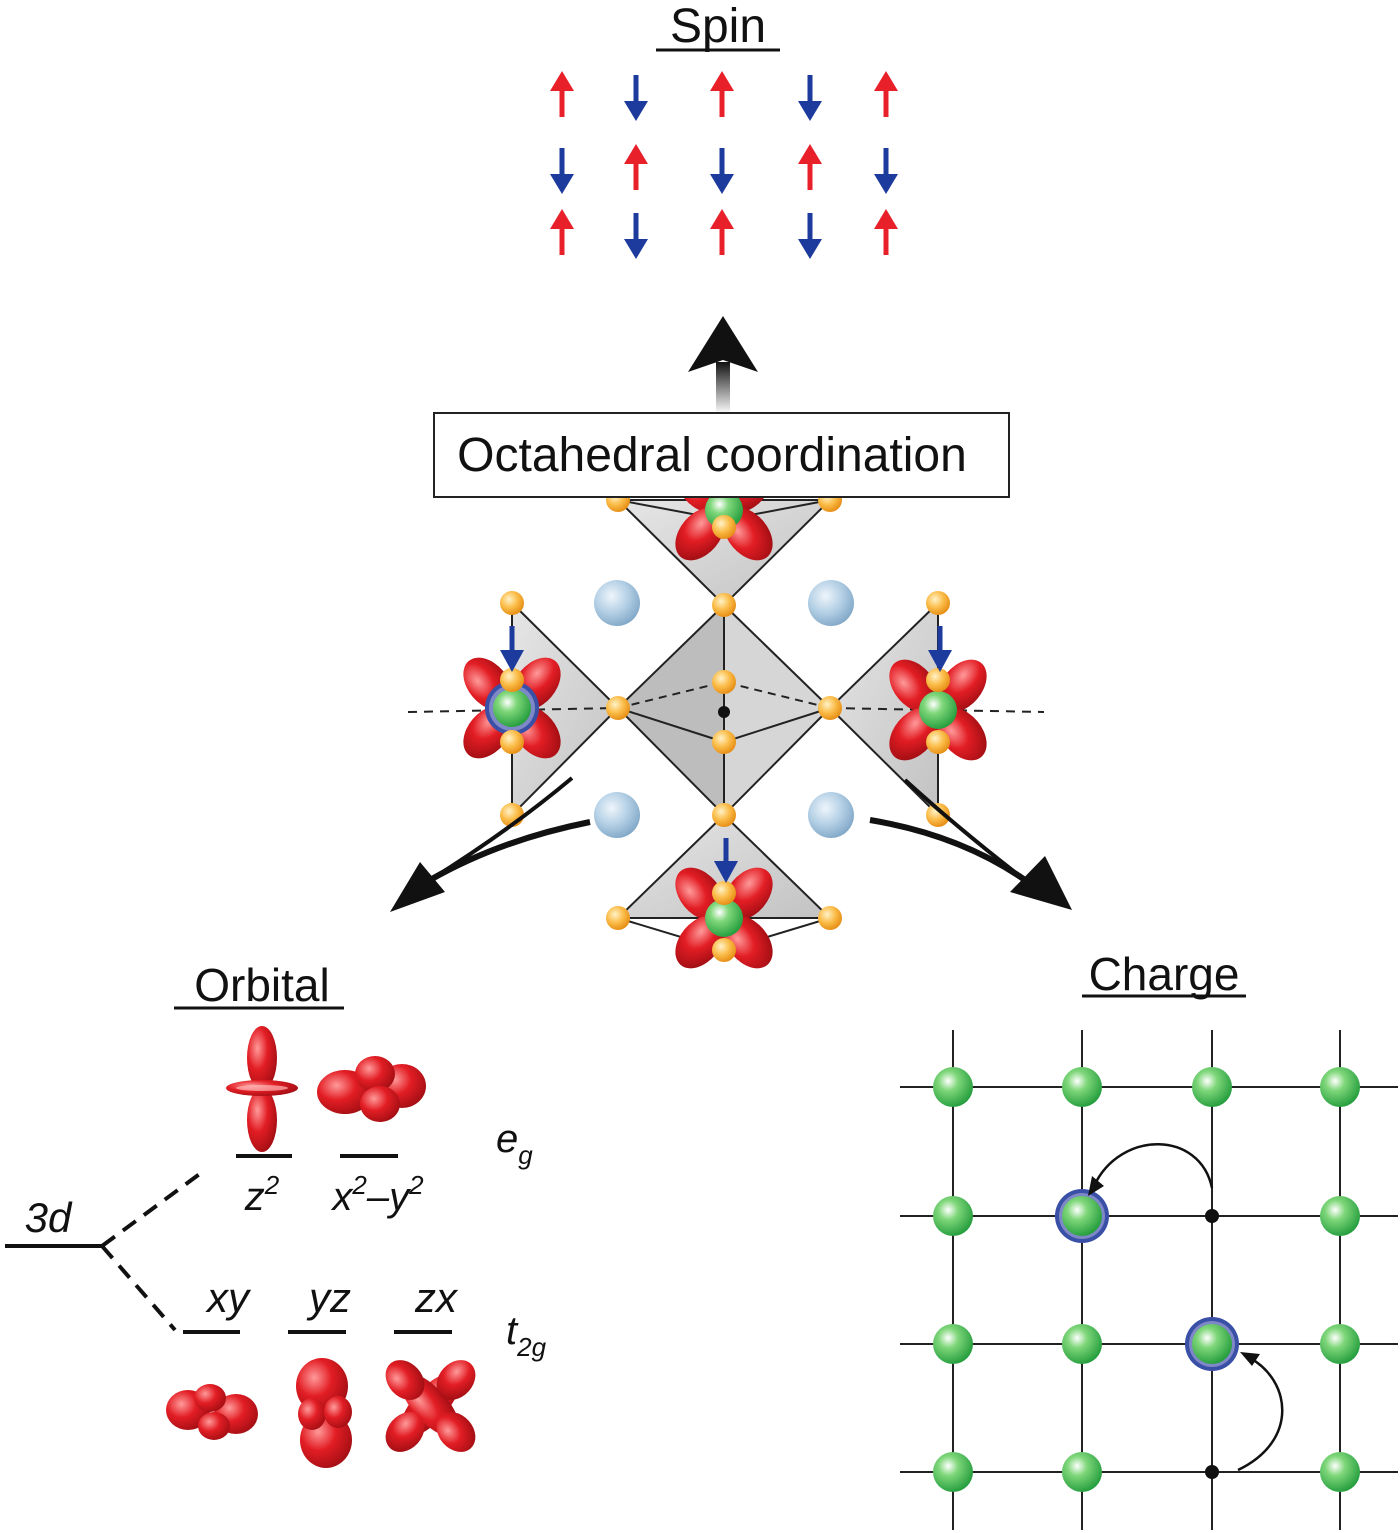  I want to click on metal-sites, so click(725, 714).